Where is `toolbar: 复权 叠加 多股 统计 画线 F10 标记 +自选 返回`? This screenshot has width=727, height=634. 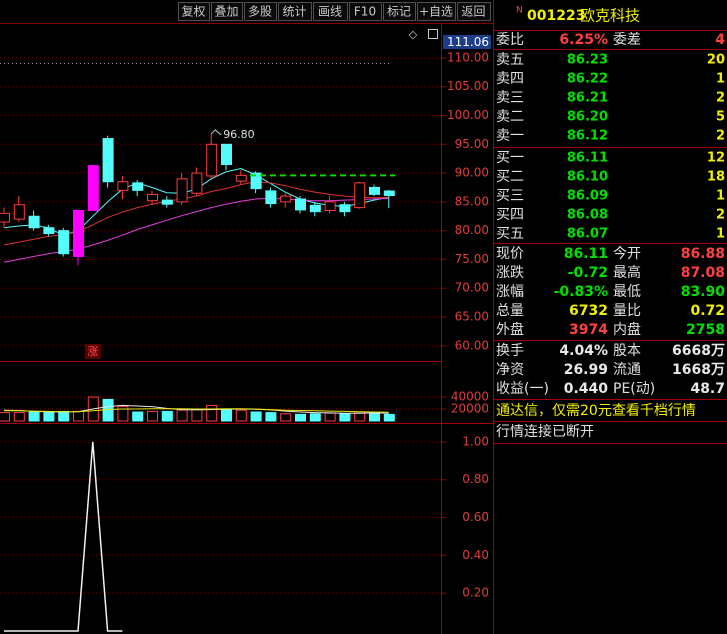
toolbar: 复权 叠加 多股 统计 画线 F10 标记 +自选 返回 is located at coordinates (334, 11).